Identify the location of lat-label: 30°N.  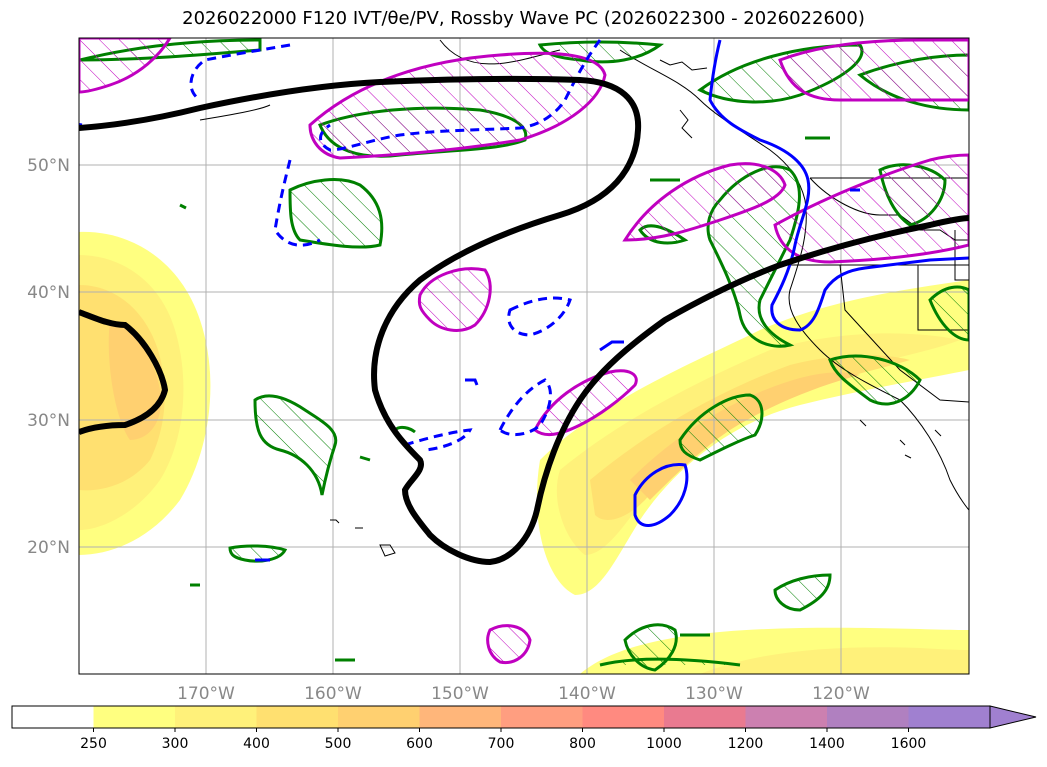
(48, 421).